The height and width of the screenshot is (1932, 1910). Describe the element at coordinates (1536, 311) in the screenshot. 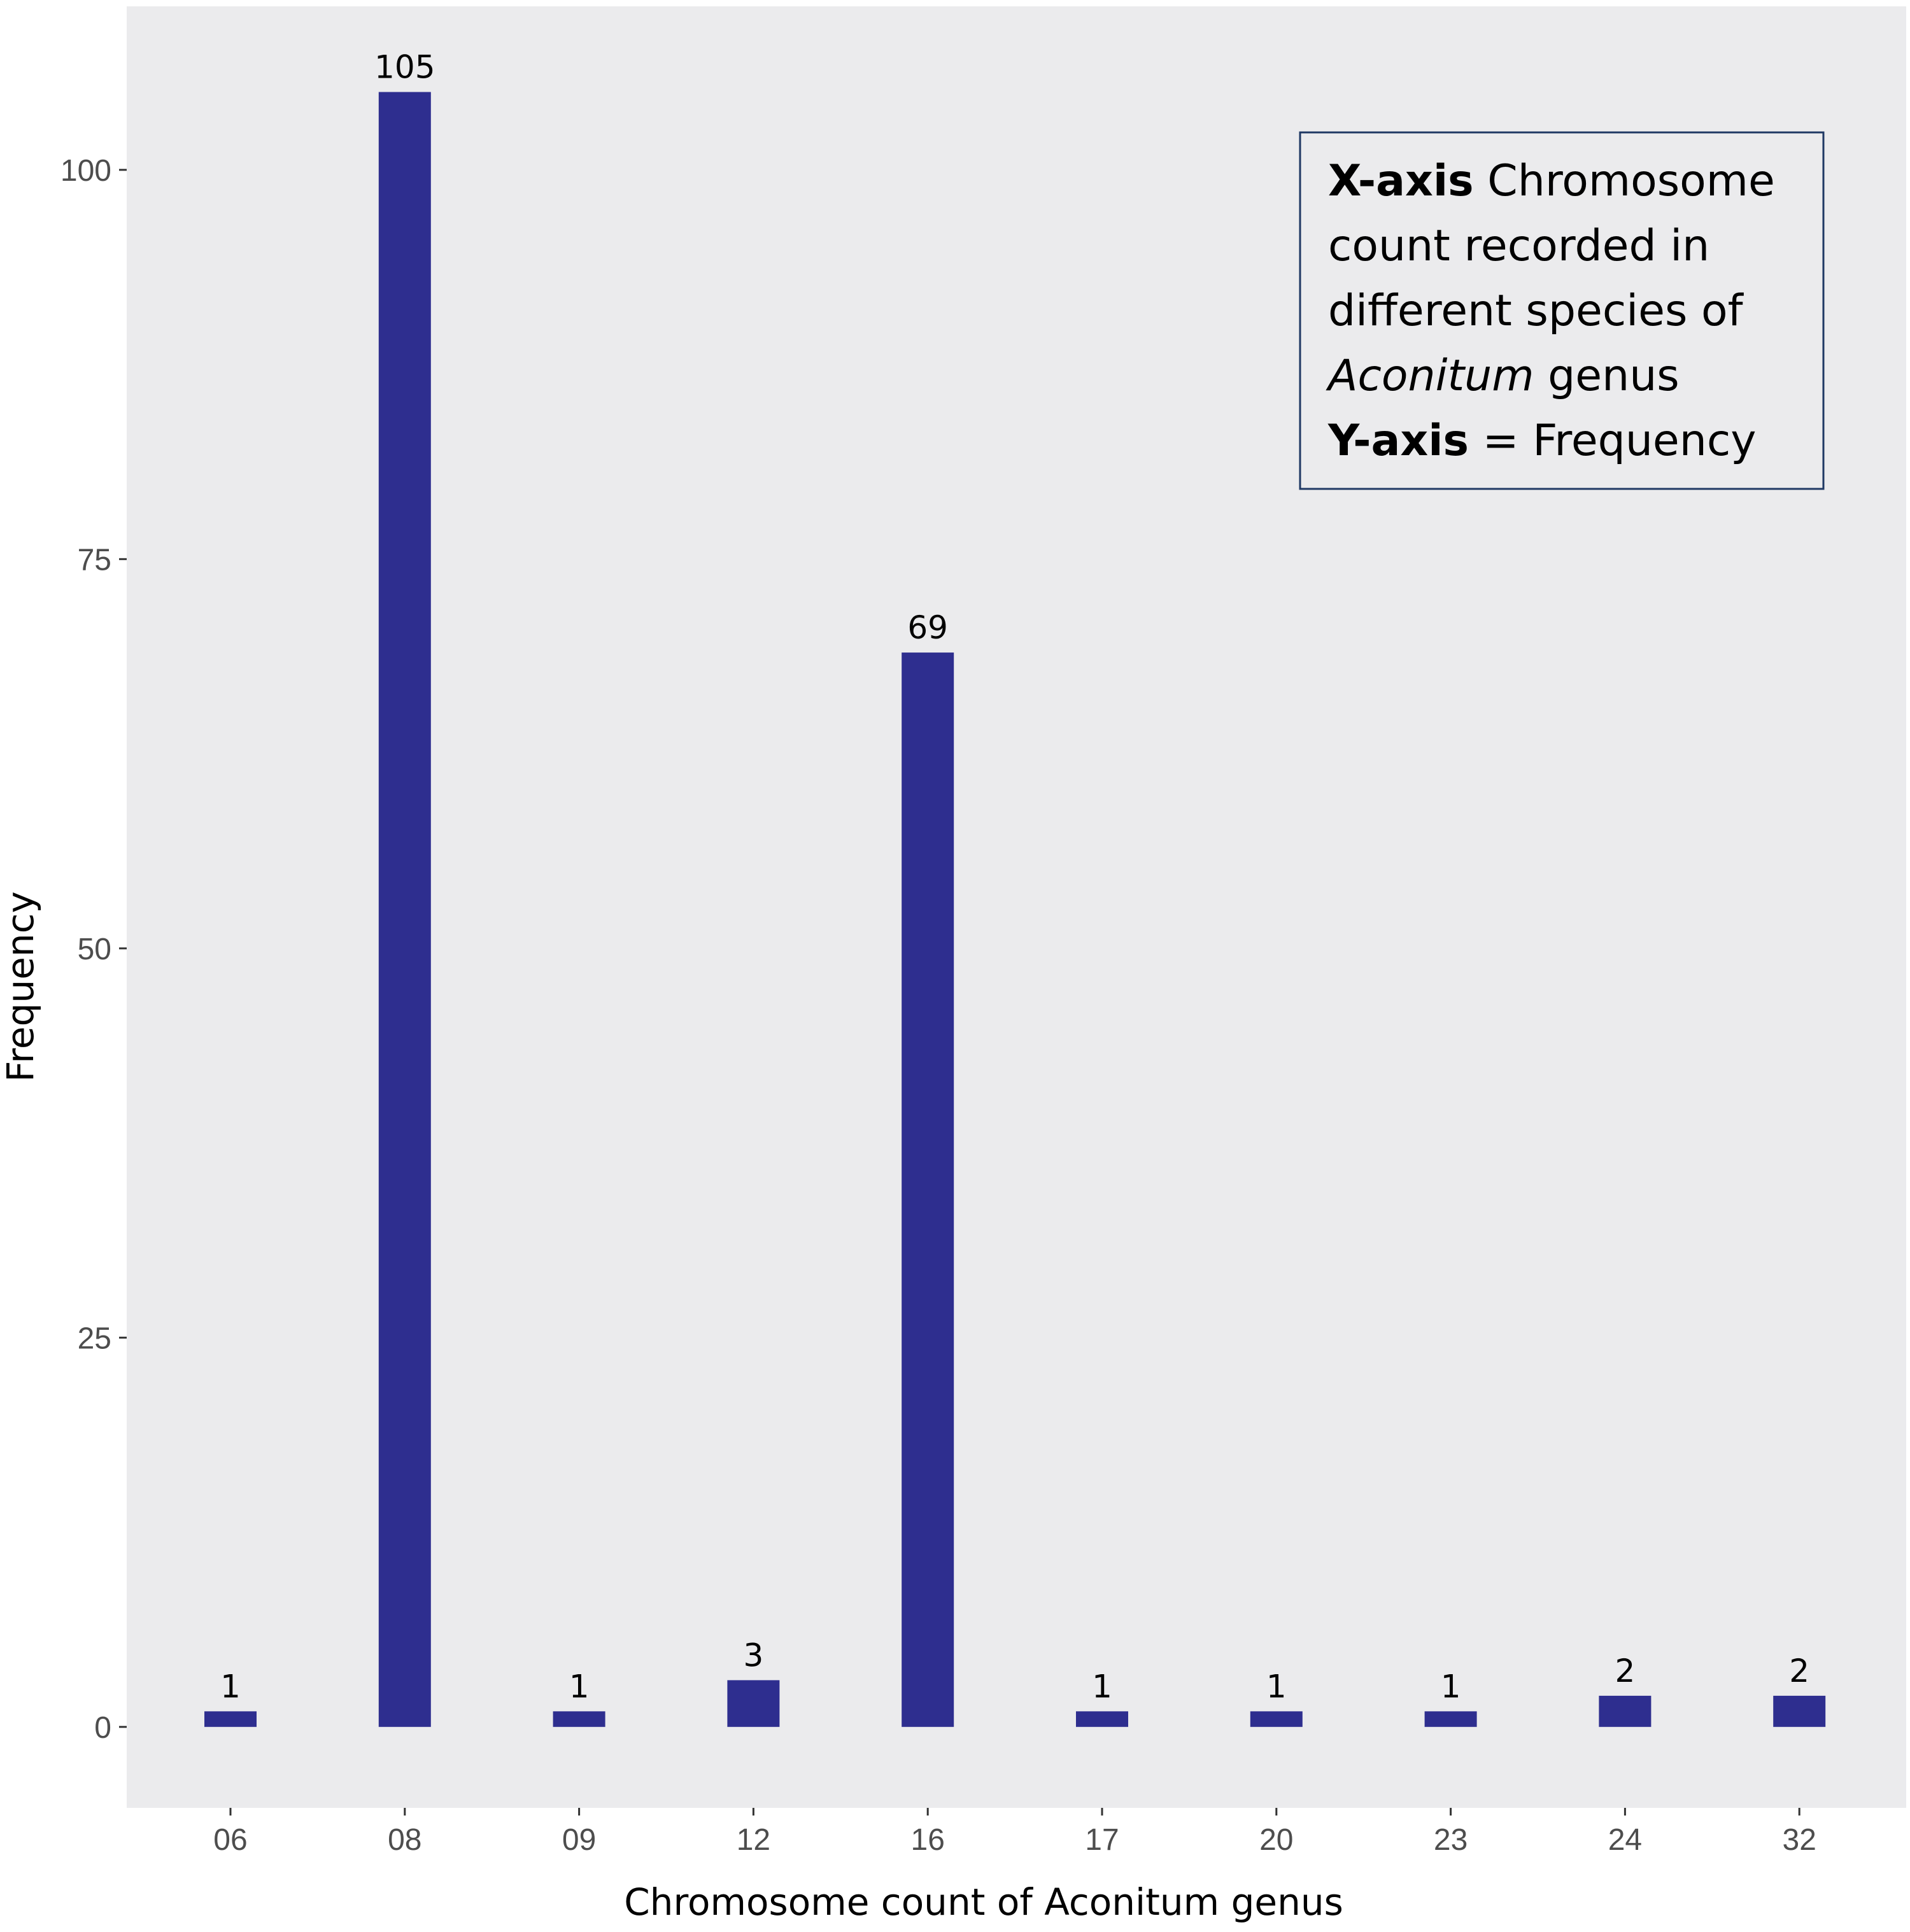

I see `info-line-3: different species of` at that location.